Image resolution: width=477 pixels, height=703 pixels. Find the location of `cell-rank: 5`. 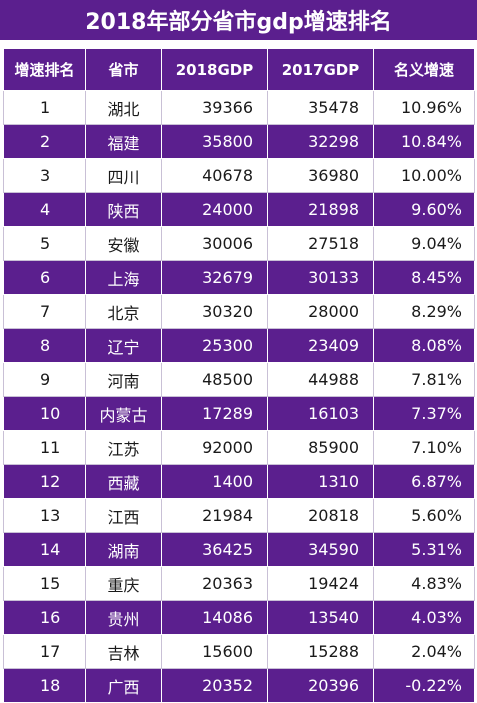

cell-rank: 5 is located at coordinates (44, 243).